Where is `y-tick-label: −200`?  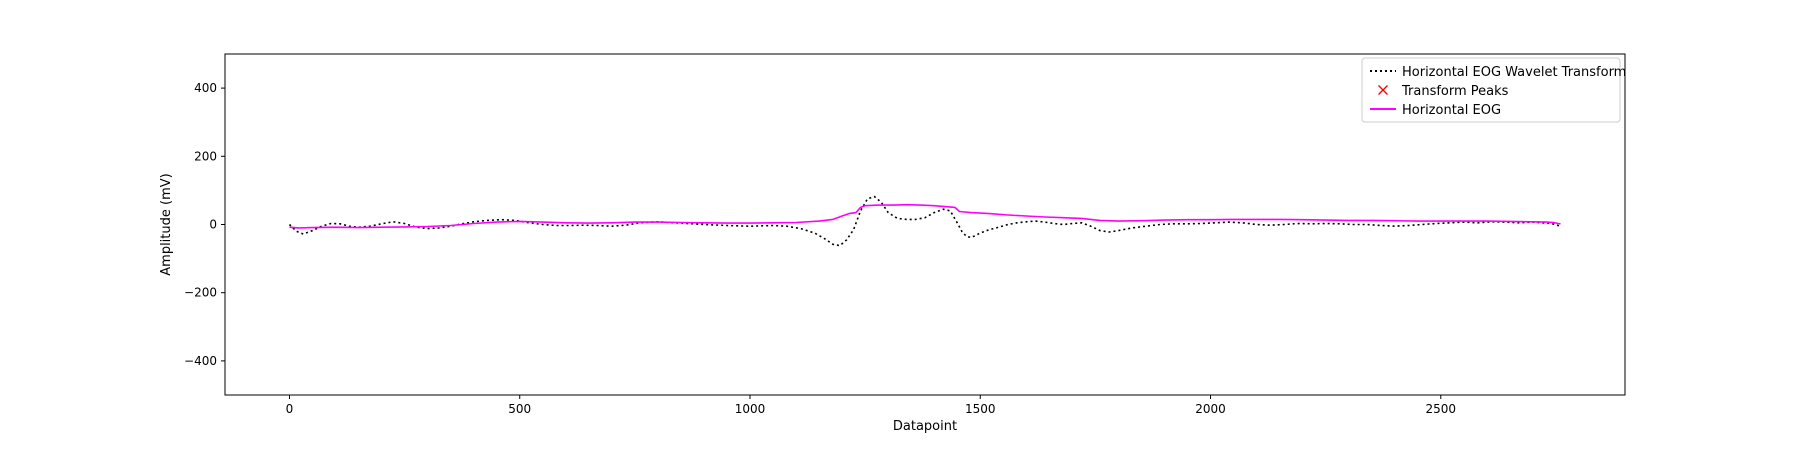
y-tick-label: −200 is located at coordinates (200, 293).